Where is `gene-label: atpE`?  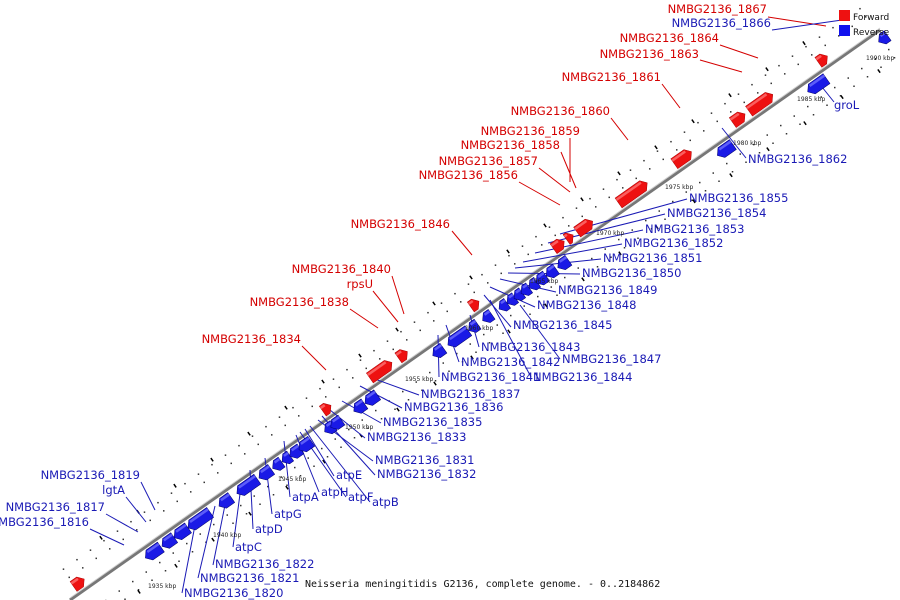 gene-label: atpE is located at coordinates (349, 475).